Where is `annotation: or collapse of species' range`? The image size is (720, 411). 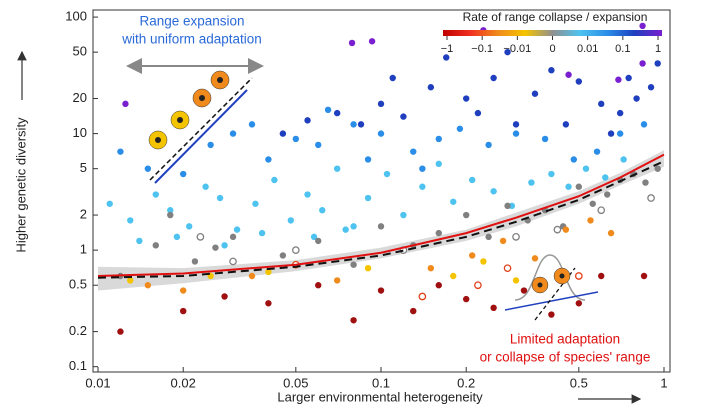
annotation: or collapse of species' range is located at coordinates (565, 357).